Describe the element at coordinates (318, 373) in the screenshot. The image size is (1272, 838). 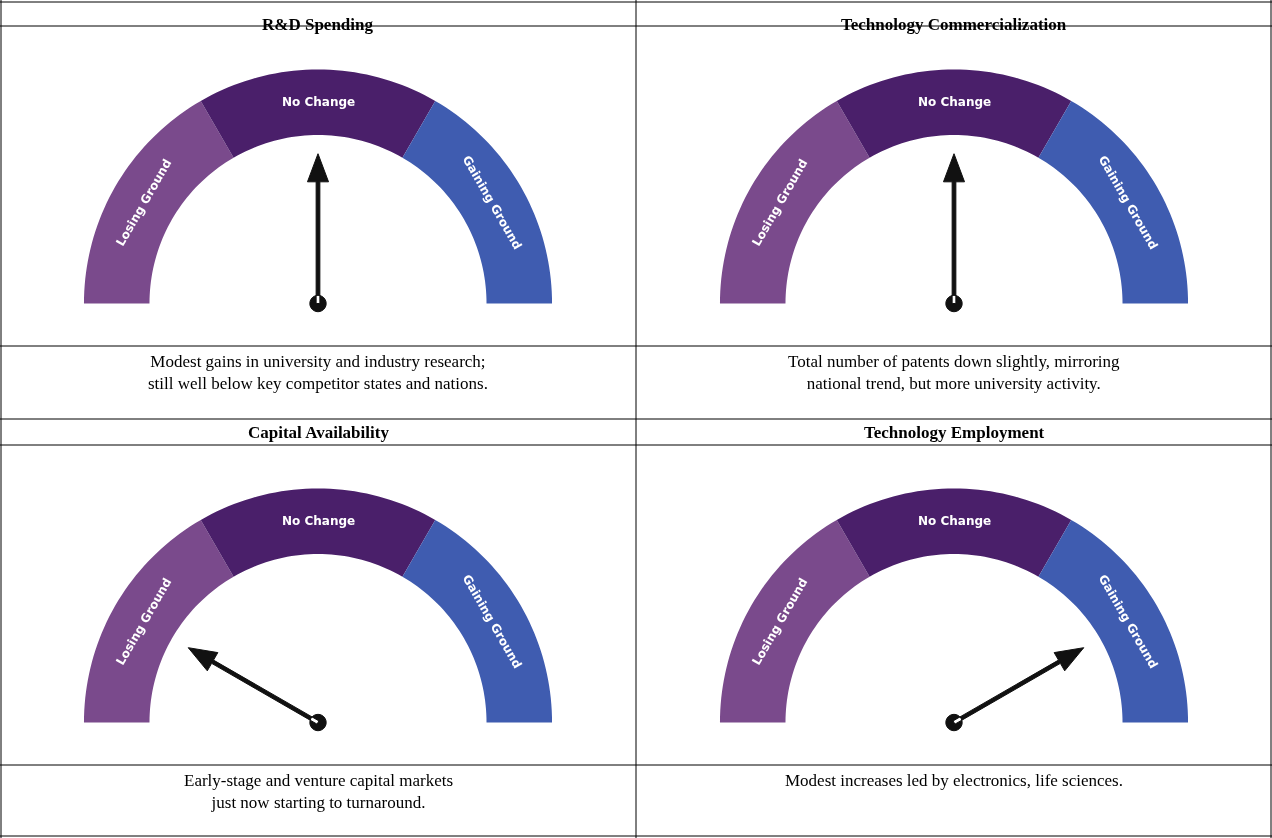
I see `text: Modest gains in university and industry research; still well below key competitor states and nations.` at that location.